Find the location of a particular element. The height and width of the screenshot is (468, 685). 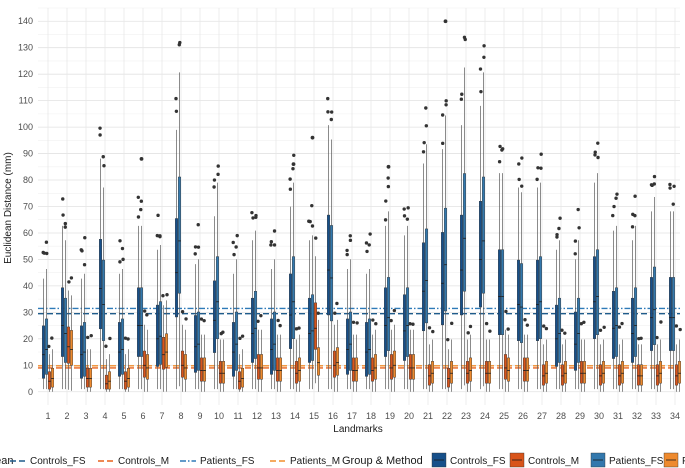

x-tick-label: 16 is located at coordinates (333, 416).